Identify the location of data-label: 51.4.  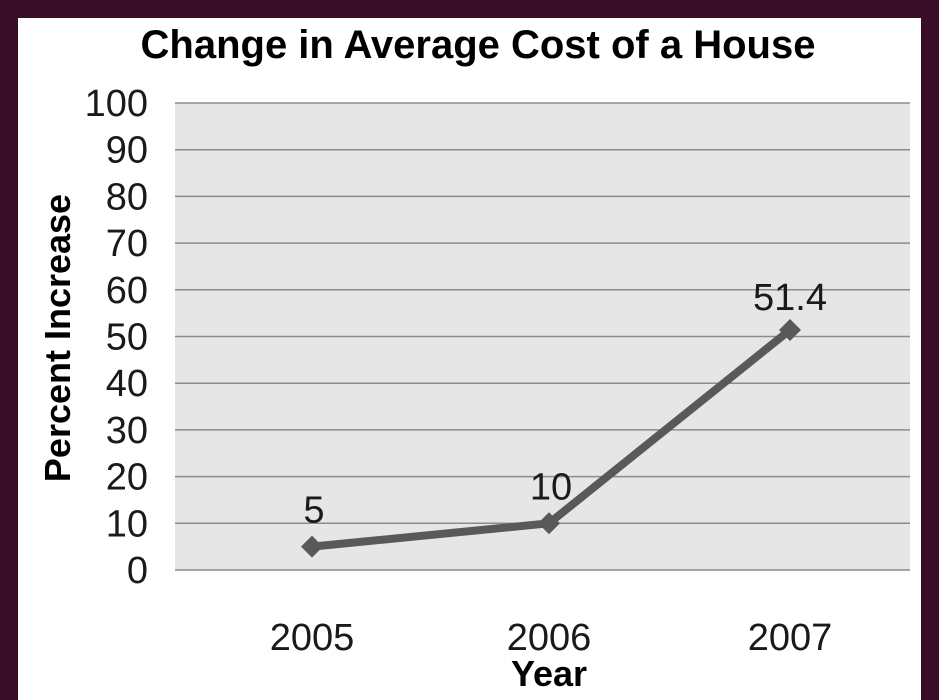
(790, 298).